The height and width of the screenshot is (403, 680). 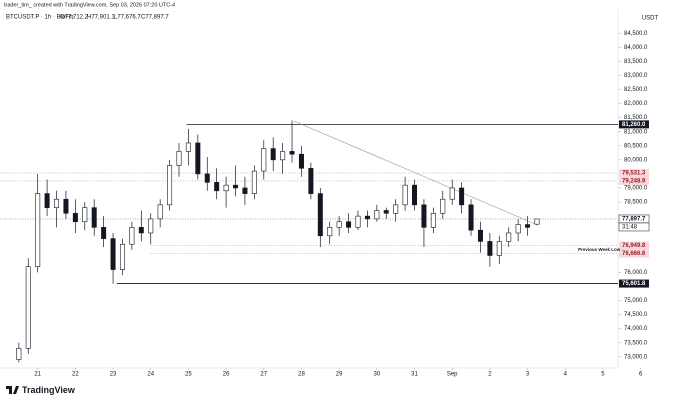 What do you see at coordinates (263, 375) in the screenshot?
I see `x-tick-label: 27` at bounding box center [263, 375].